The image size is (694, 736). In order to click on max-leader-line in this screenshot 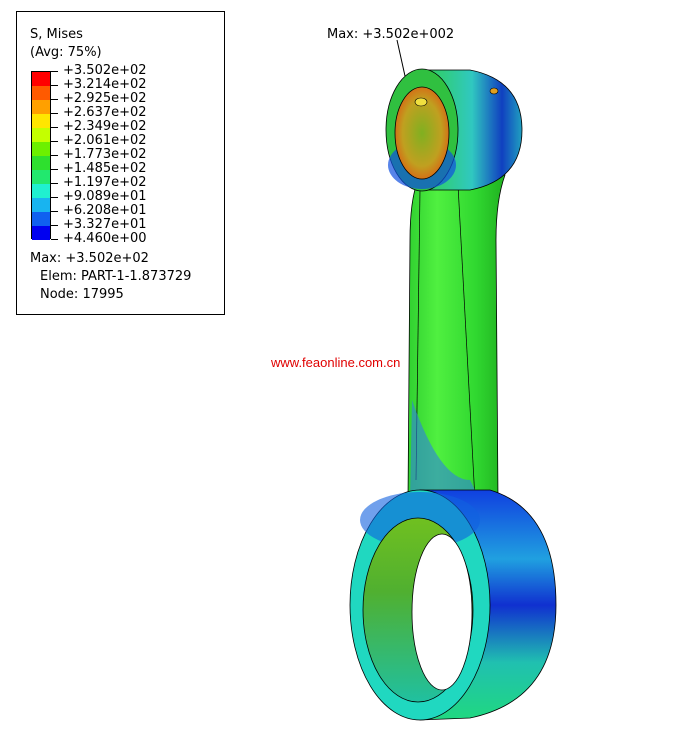, I will do `click(401, 58)`.